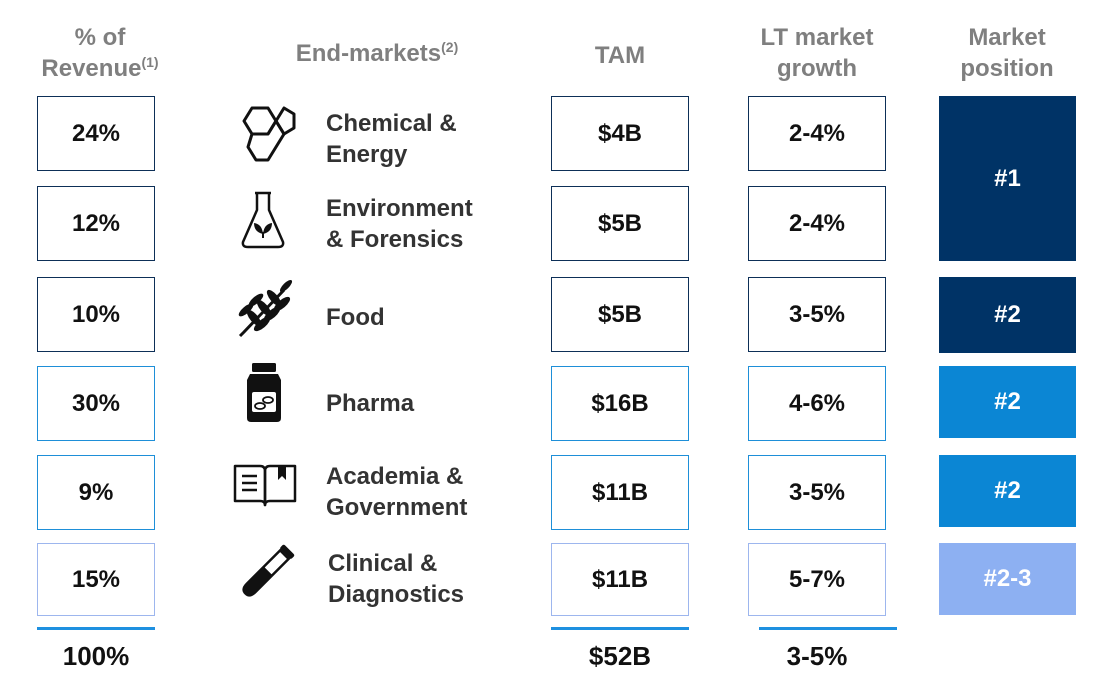 The width and height of the screenshot is (1107, 683). Describe the element at coordinates (1007, 579) in the screenshot. I see `position-badge: #2-3` at that location.